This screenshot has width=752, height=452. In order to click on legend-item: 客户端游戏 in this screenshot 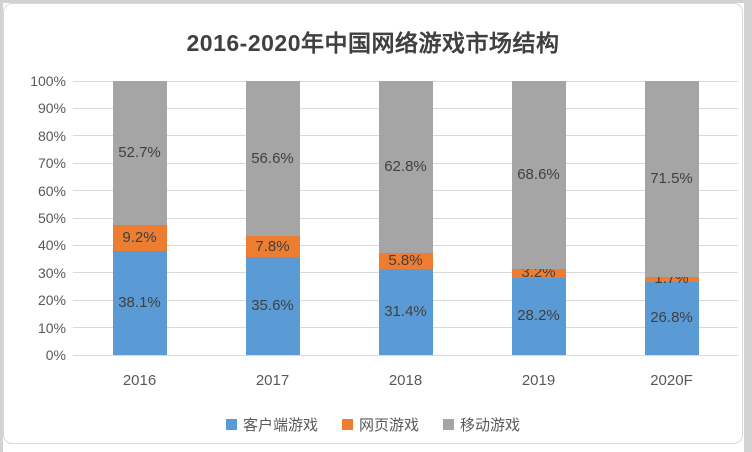, I will do `click(271, 424)`.